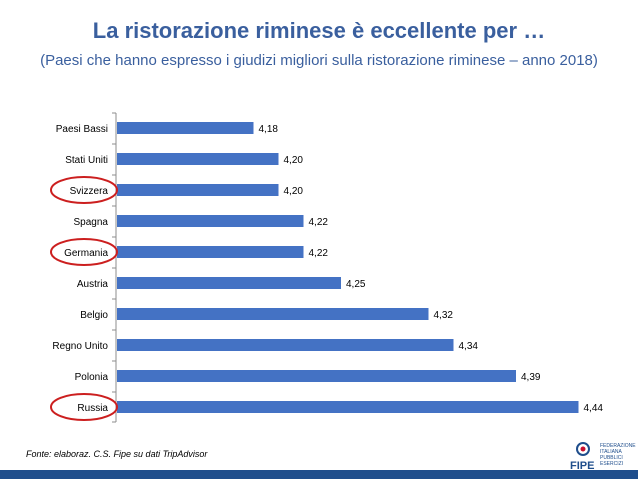 The height and width of the screenshot is (479, 638). What do you see at coordinates (594, 408) in the screenshot?
I see `data-label: 4,44` at bounding box center [594, 408].